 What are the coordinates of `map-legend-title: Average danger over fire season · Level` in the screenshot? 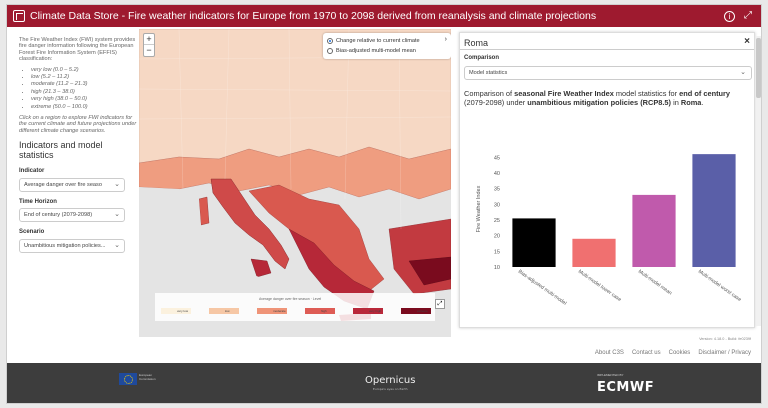 It's located at (290, 299).